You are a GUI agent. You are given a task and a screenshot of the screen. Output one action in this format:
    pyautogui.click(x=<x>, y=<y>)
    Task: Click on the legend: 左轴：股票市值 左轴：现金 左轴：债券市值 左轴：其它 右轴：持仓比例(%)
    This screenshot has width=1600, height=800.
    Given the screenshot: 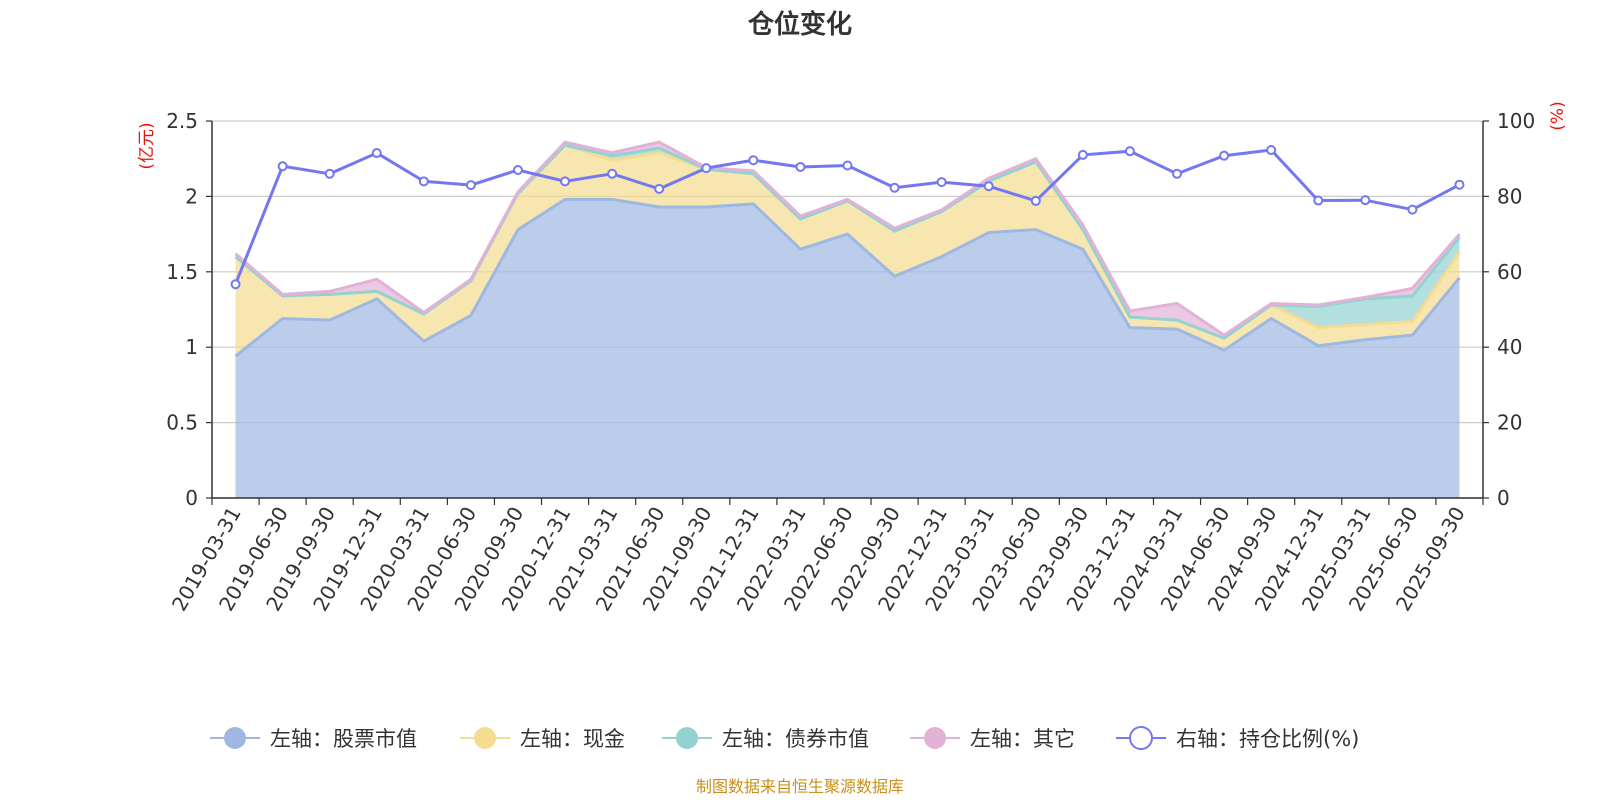 What is the action you would take?
    pyautogui.click(x=784, y=738)
    